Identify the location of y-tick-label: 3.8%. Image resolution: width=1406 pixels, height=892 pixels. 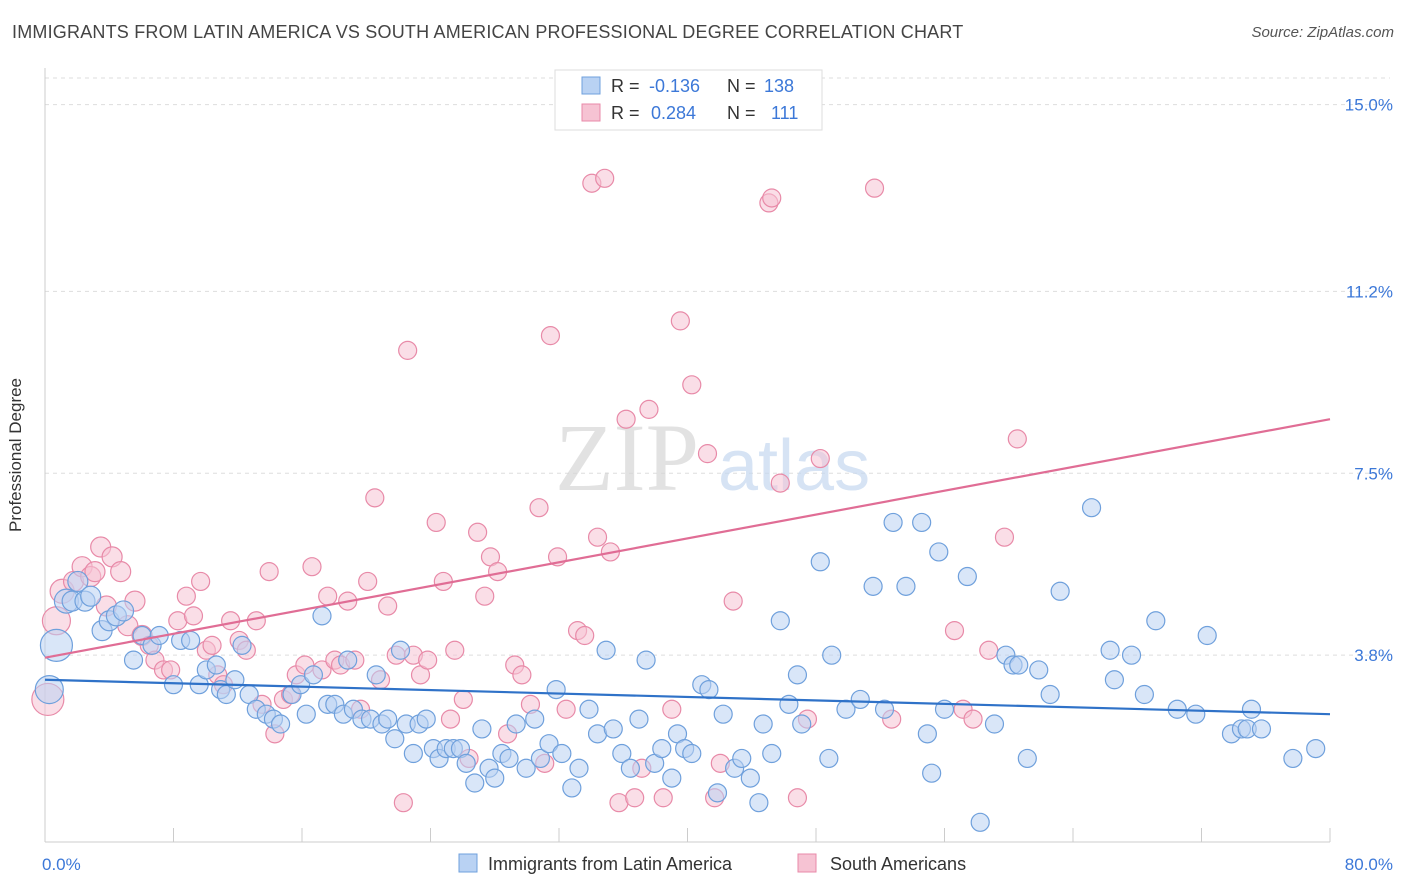
(1373, 655).